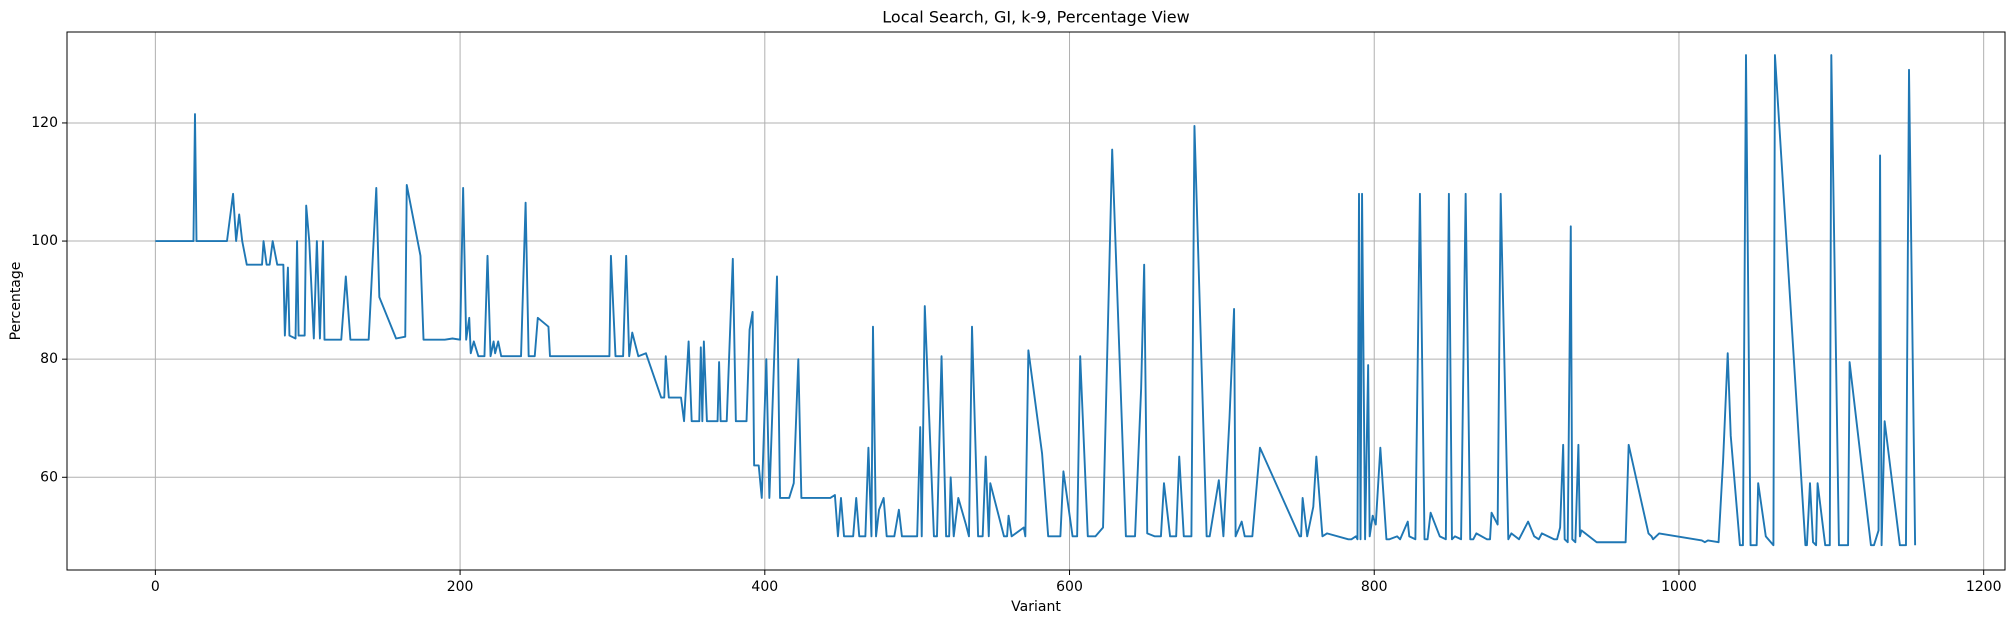 The image size is (2013, 624). Describe the element at coordinates (764, 587) in the screenshot. I see `x-tick-label: 400` at that location.